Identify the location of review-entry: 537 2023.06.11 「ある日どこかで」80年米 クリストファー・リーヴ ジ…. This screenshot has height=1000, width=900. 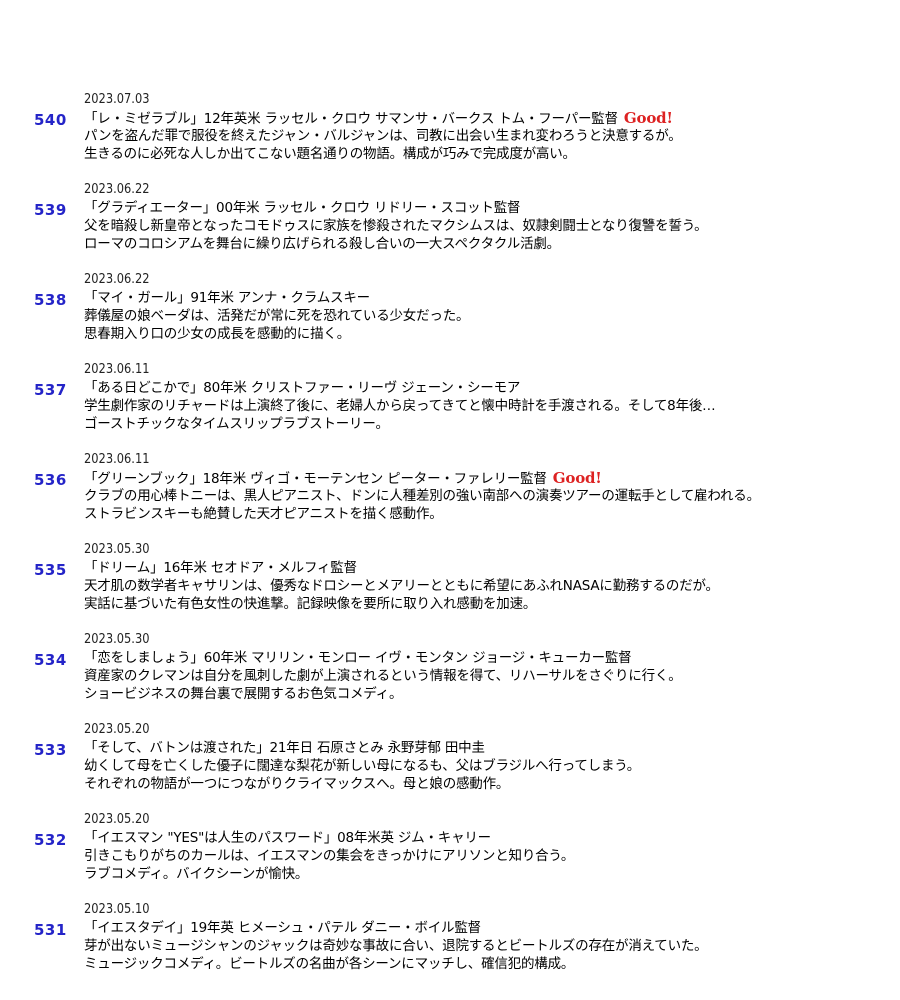
(450, 406).